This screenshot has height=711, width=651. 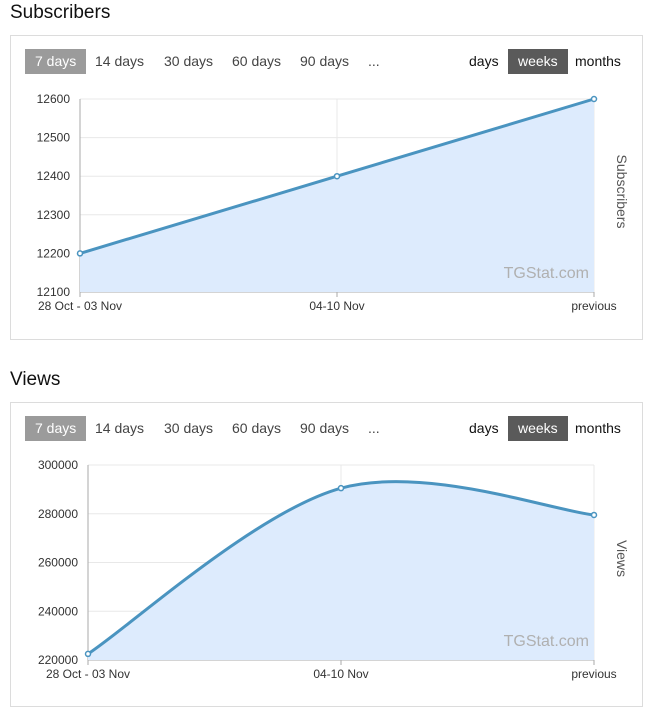 What do you see at coordinates (54, 215) in the screenshot?
I see `y-tick-label: 12300` at bounding box center [54, 215].